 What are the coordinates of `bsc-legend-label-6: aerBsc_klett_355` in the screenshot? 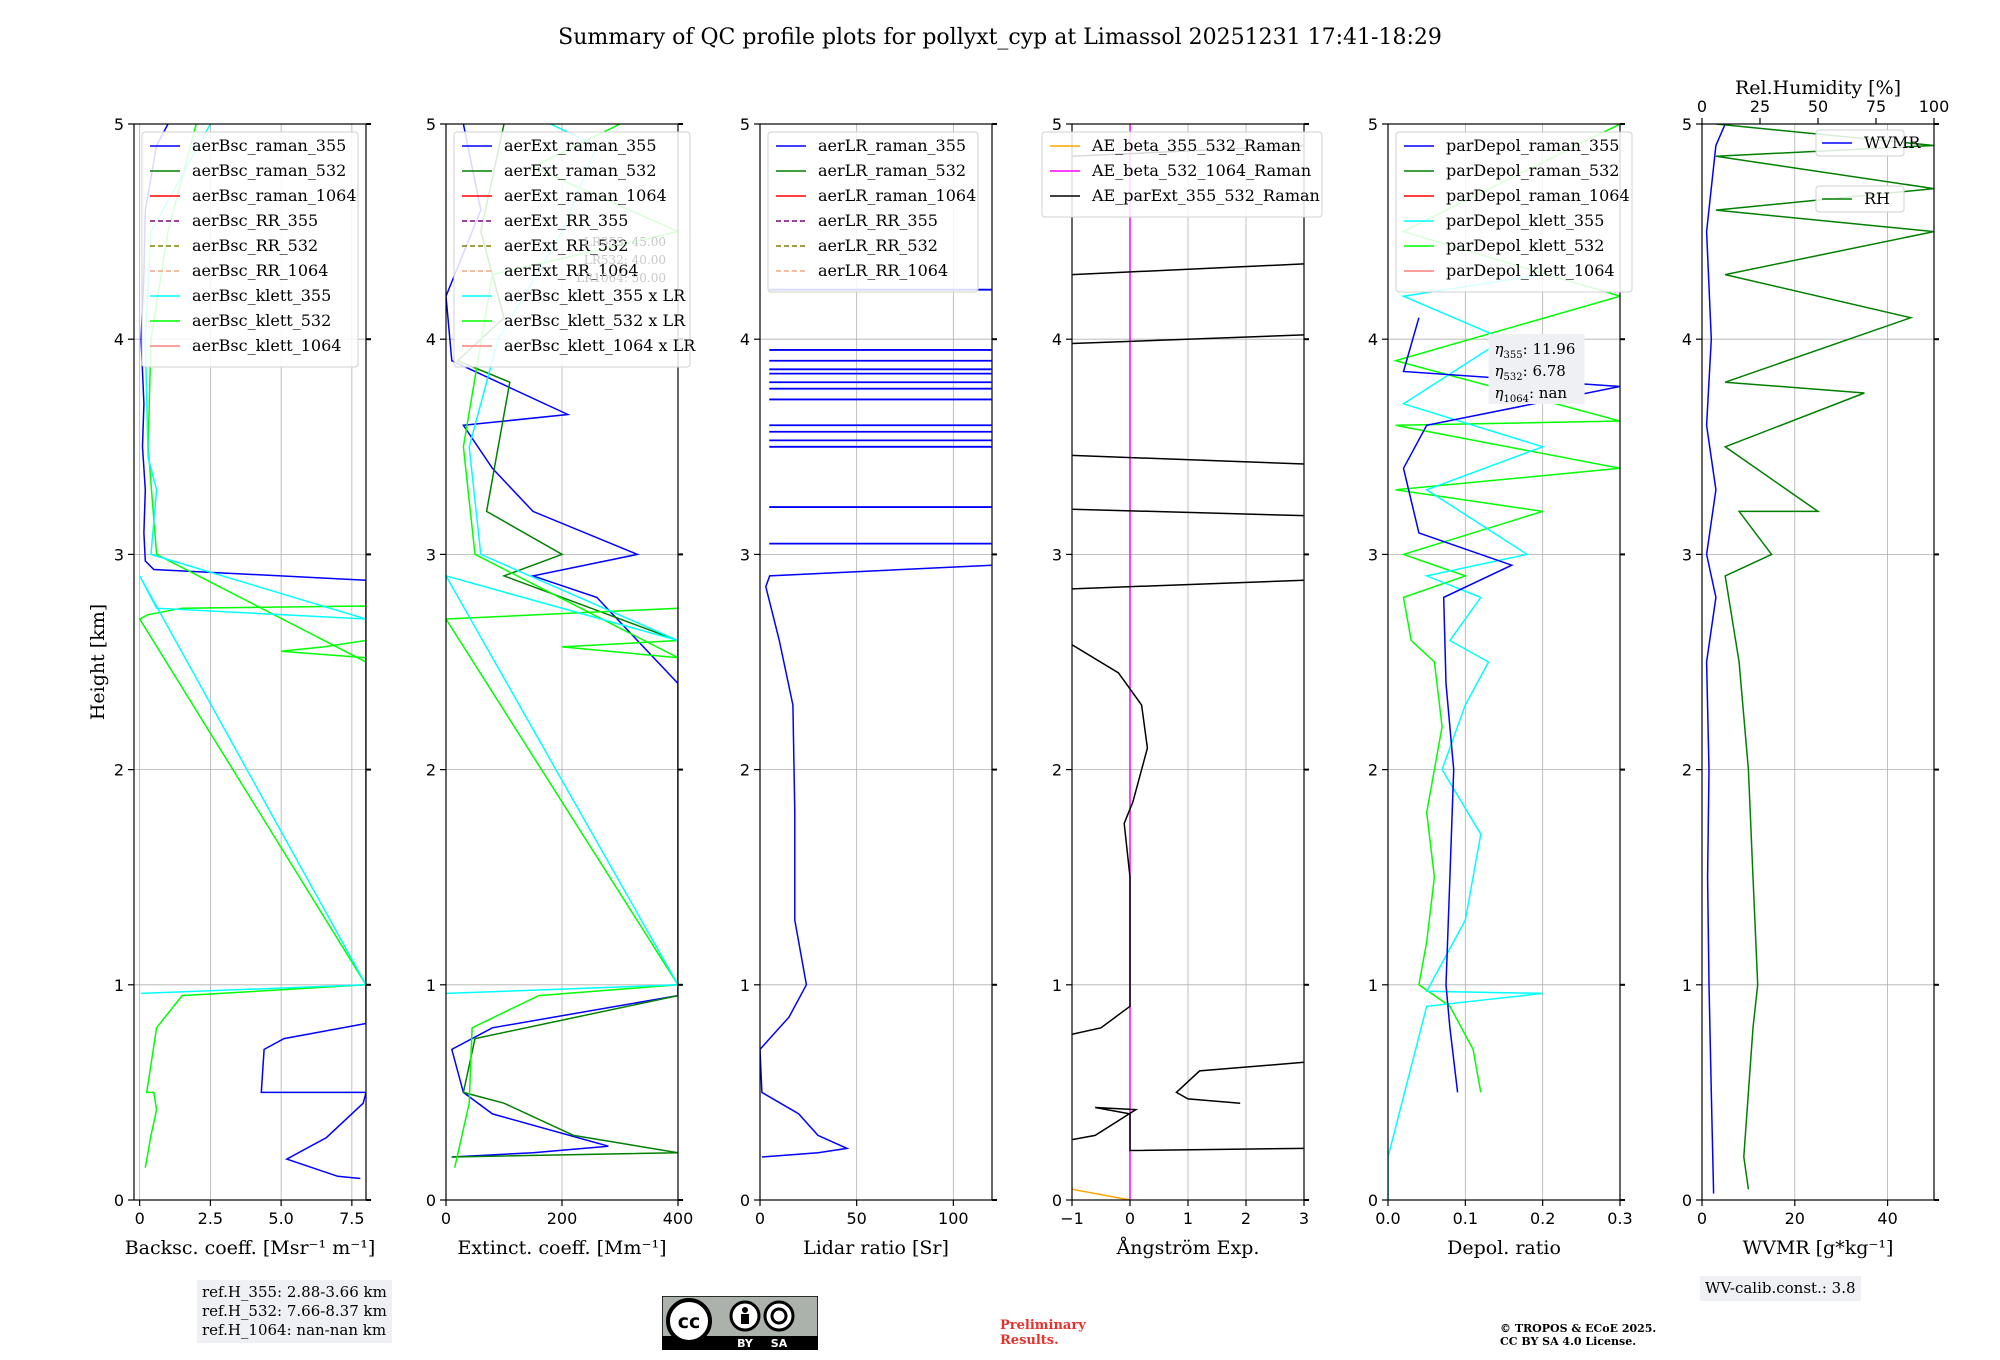 It's located at (261, 295).